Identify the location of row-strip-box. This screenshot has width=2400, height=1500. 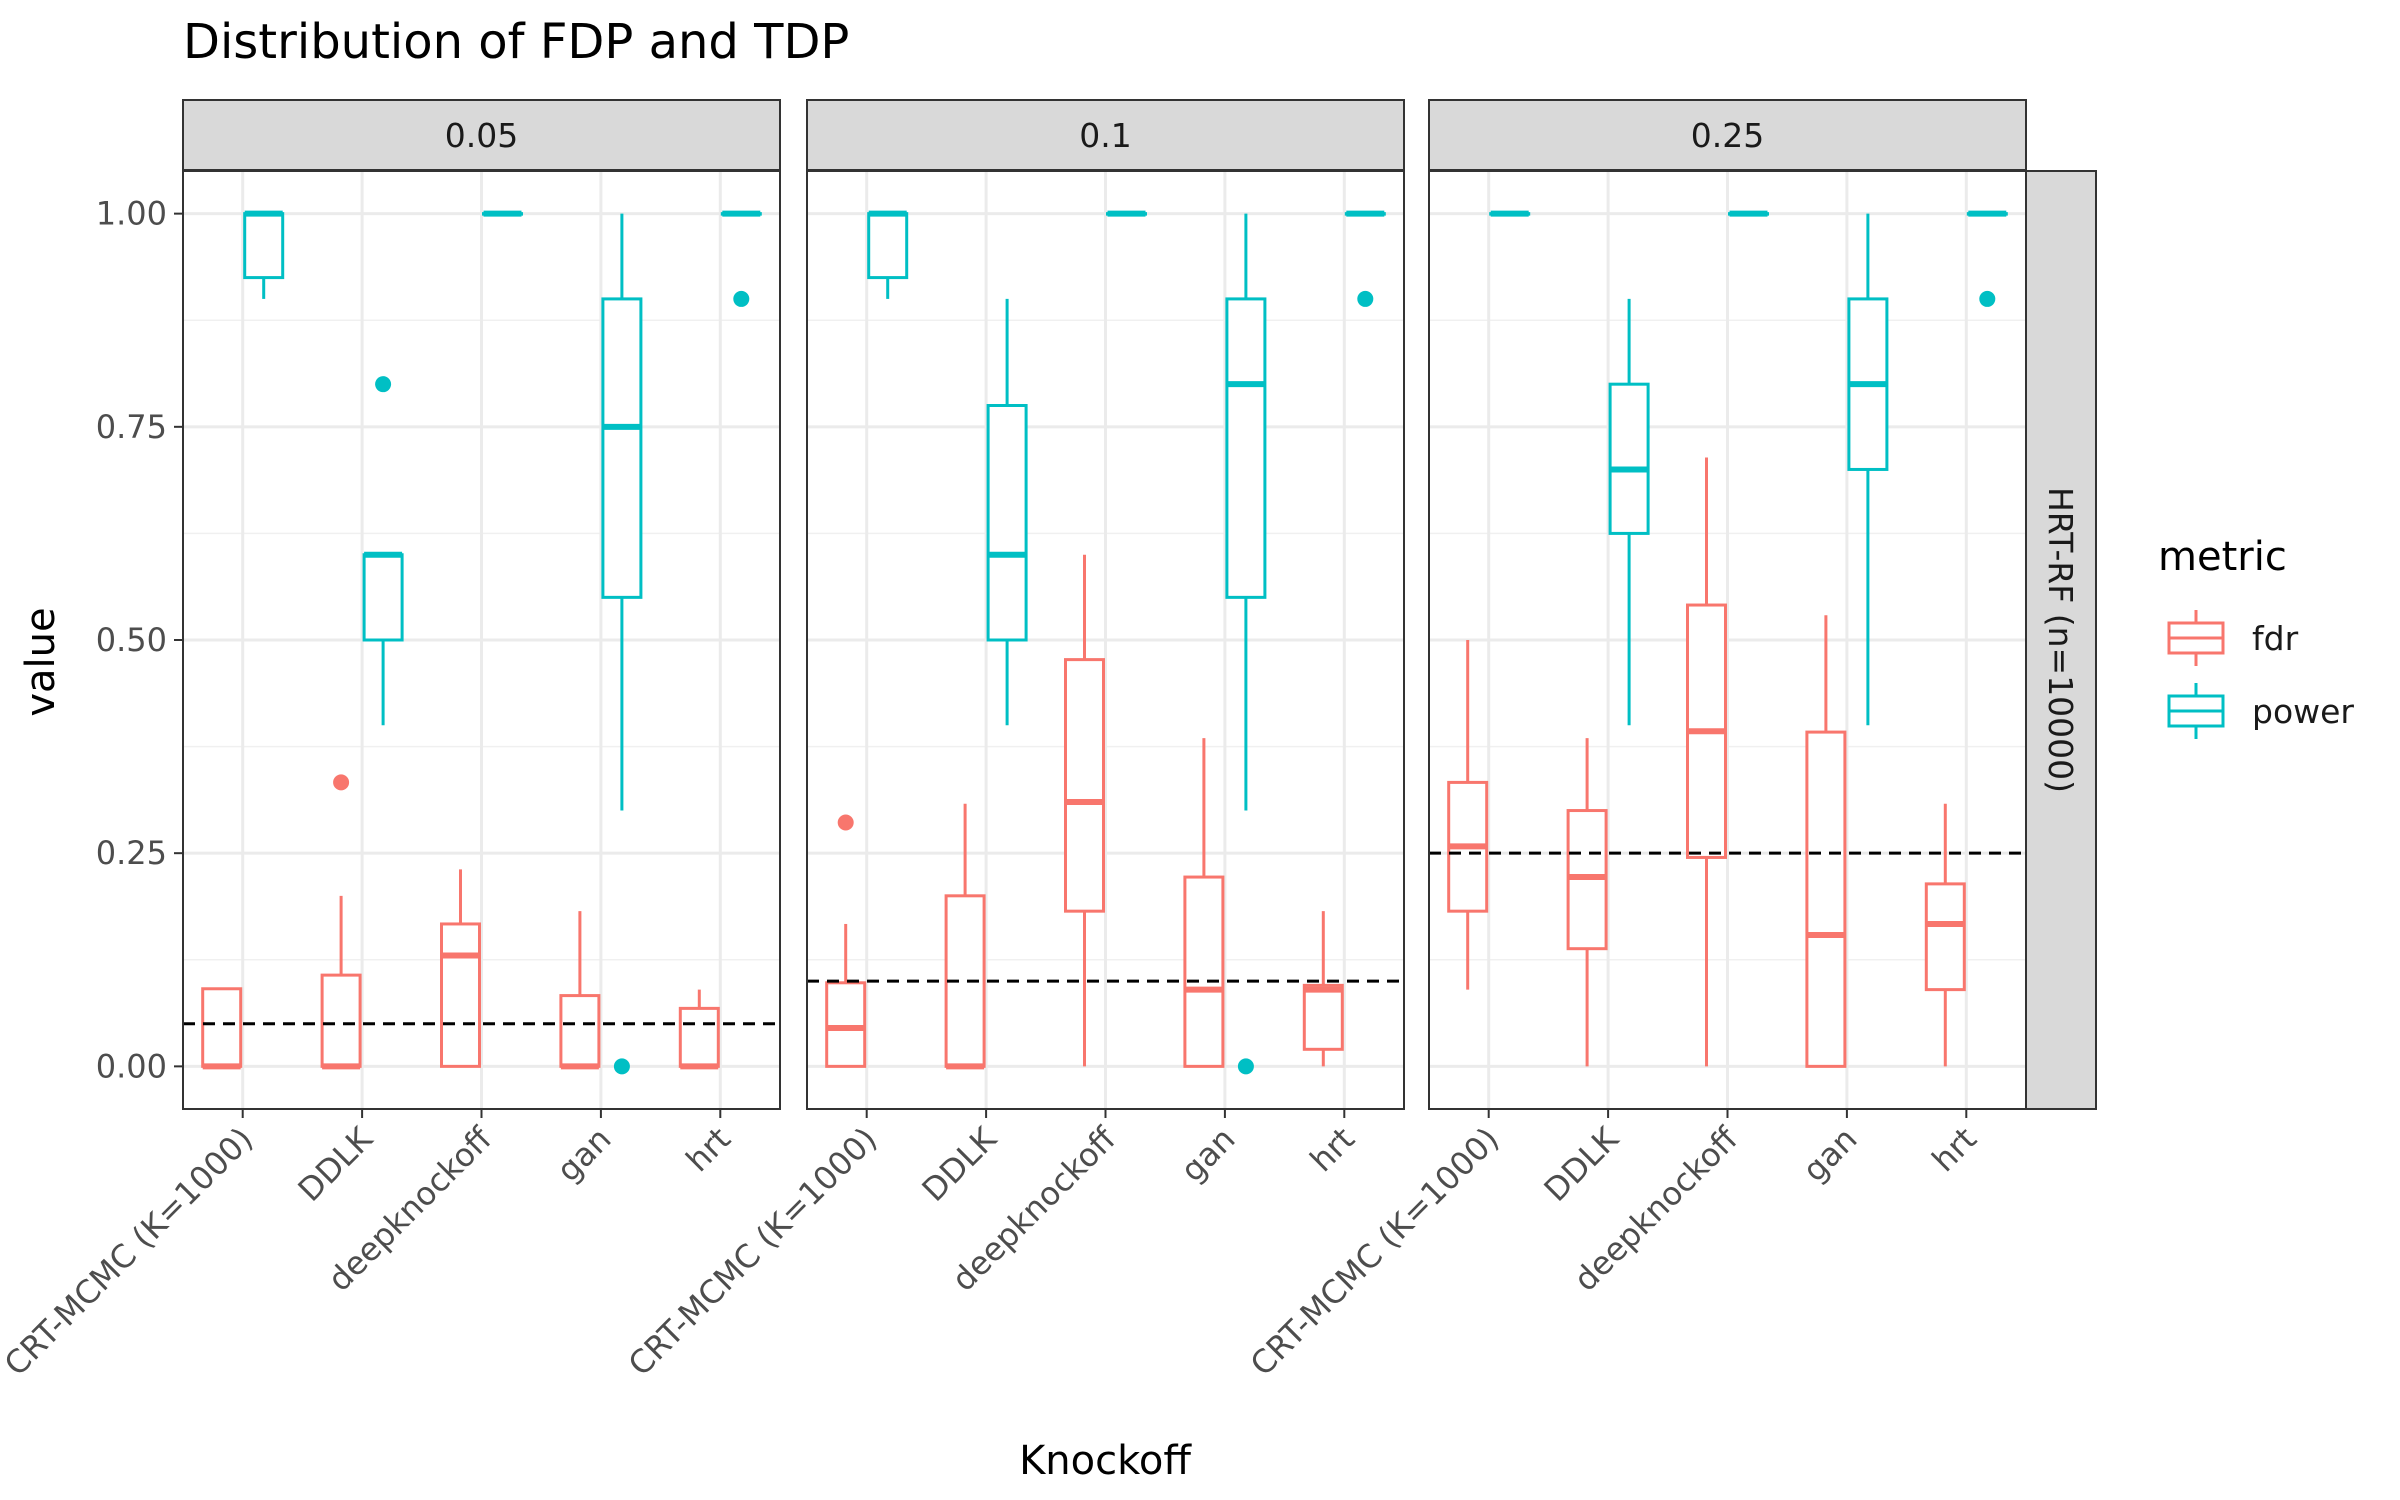
(2061, 640).